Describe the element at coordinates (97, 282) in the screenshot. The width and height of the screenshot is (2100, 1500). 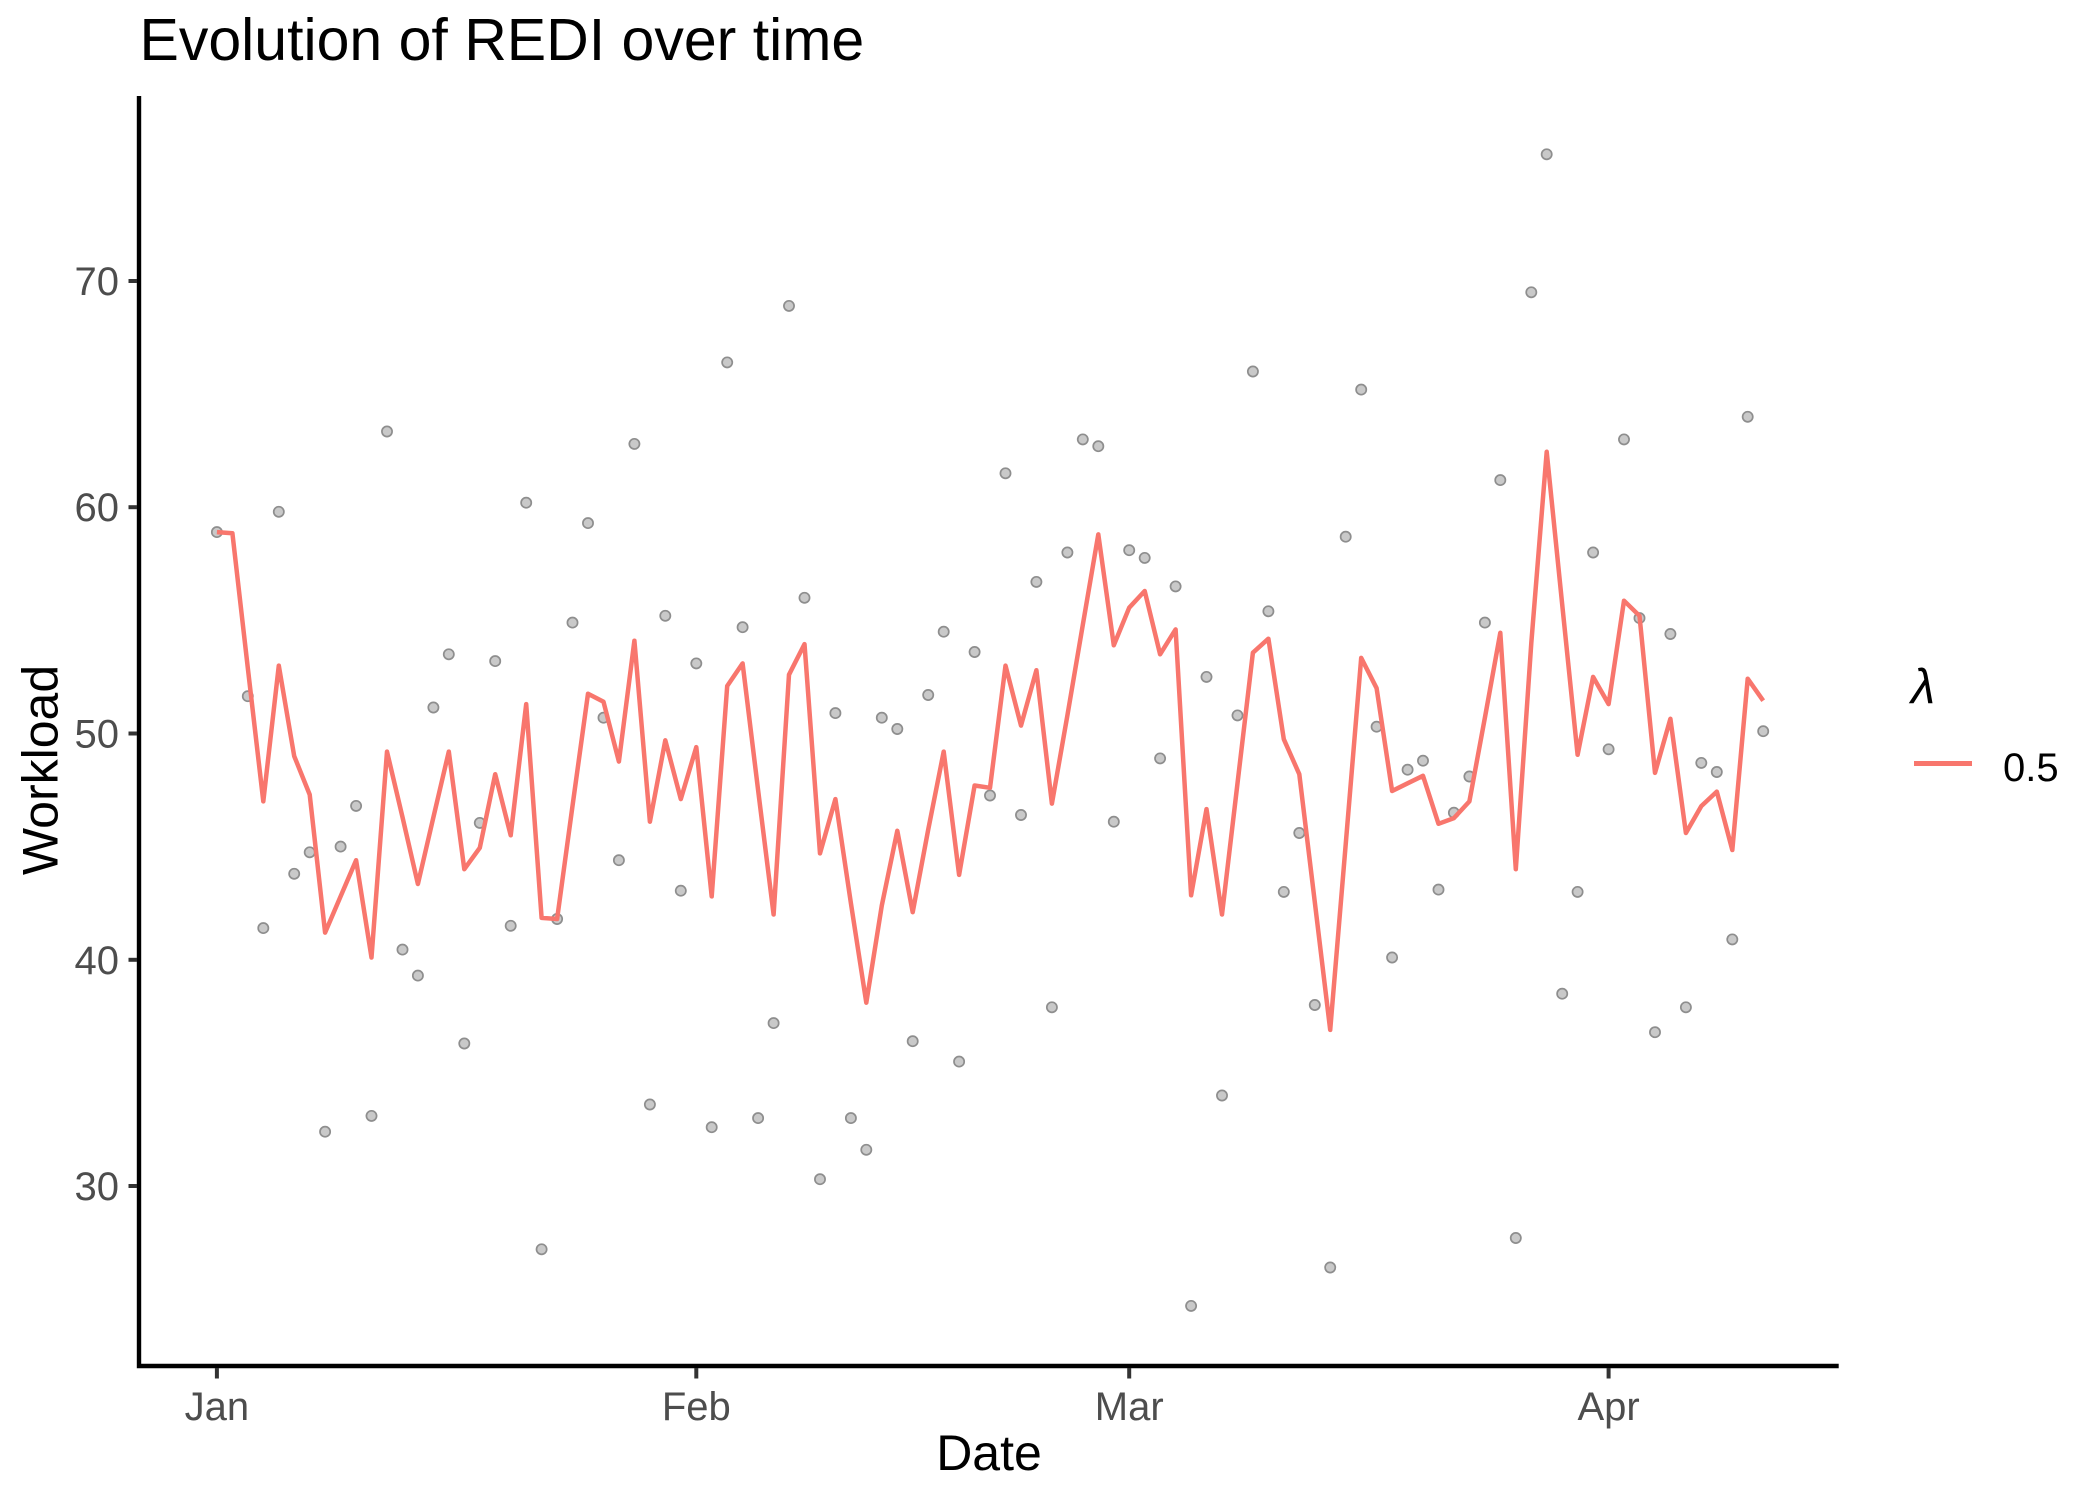
I see `svg-text: 70` at that location.